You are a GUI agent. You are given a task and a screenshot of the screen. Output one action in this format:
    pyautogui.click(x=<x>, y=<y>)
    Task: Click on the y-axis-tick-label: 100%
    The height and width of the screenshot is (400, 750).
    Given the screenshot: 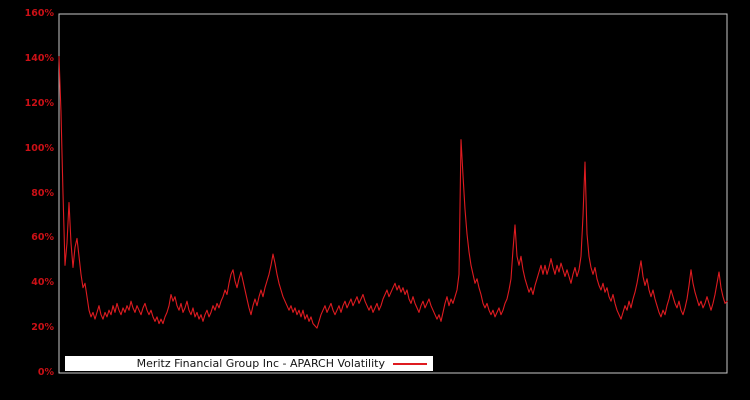 What is the action you would take?
    pyautogui.click(x=39, y=148)
    